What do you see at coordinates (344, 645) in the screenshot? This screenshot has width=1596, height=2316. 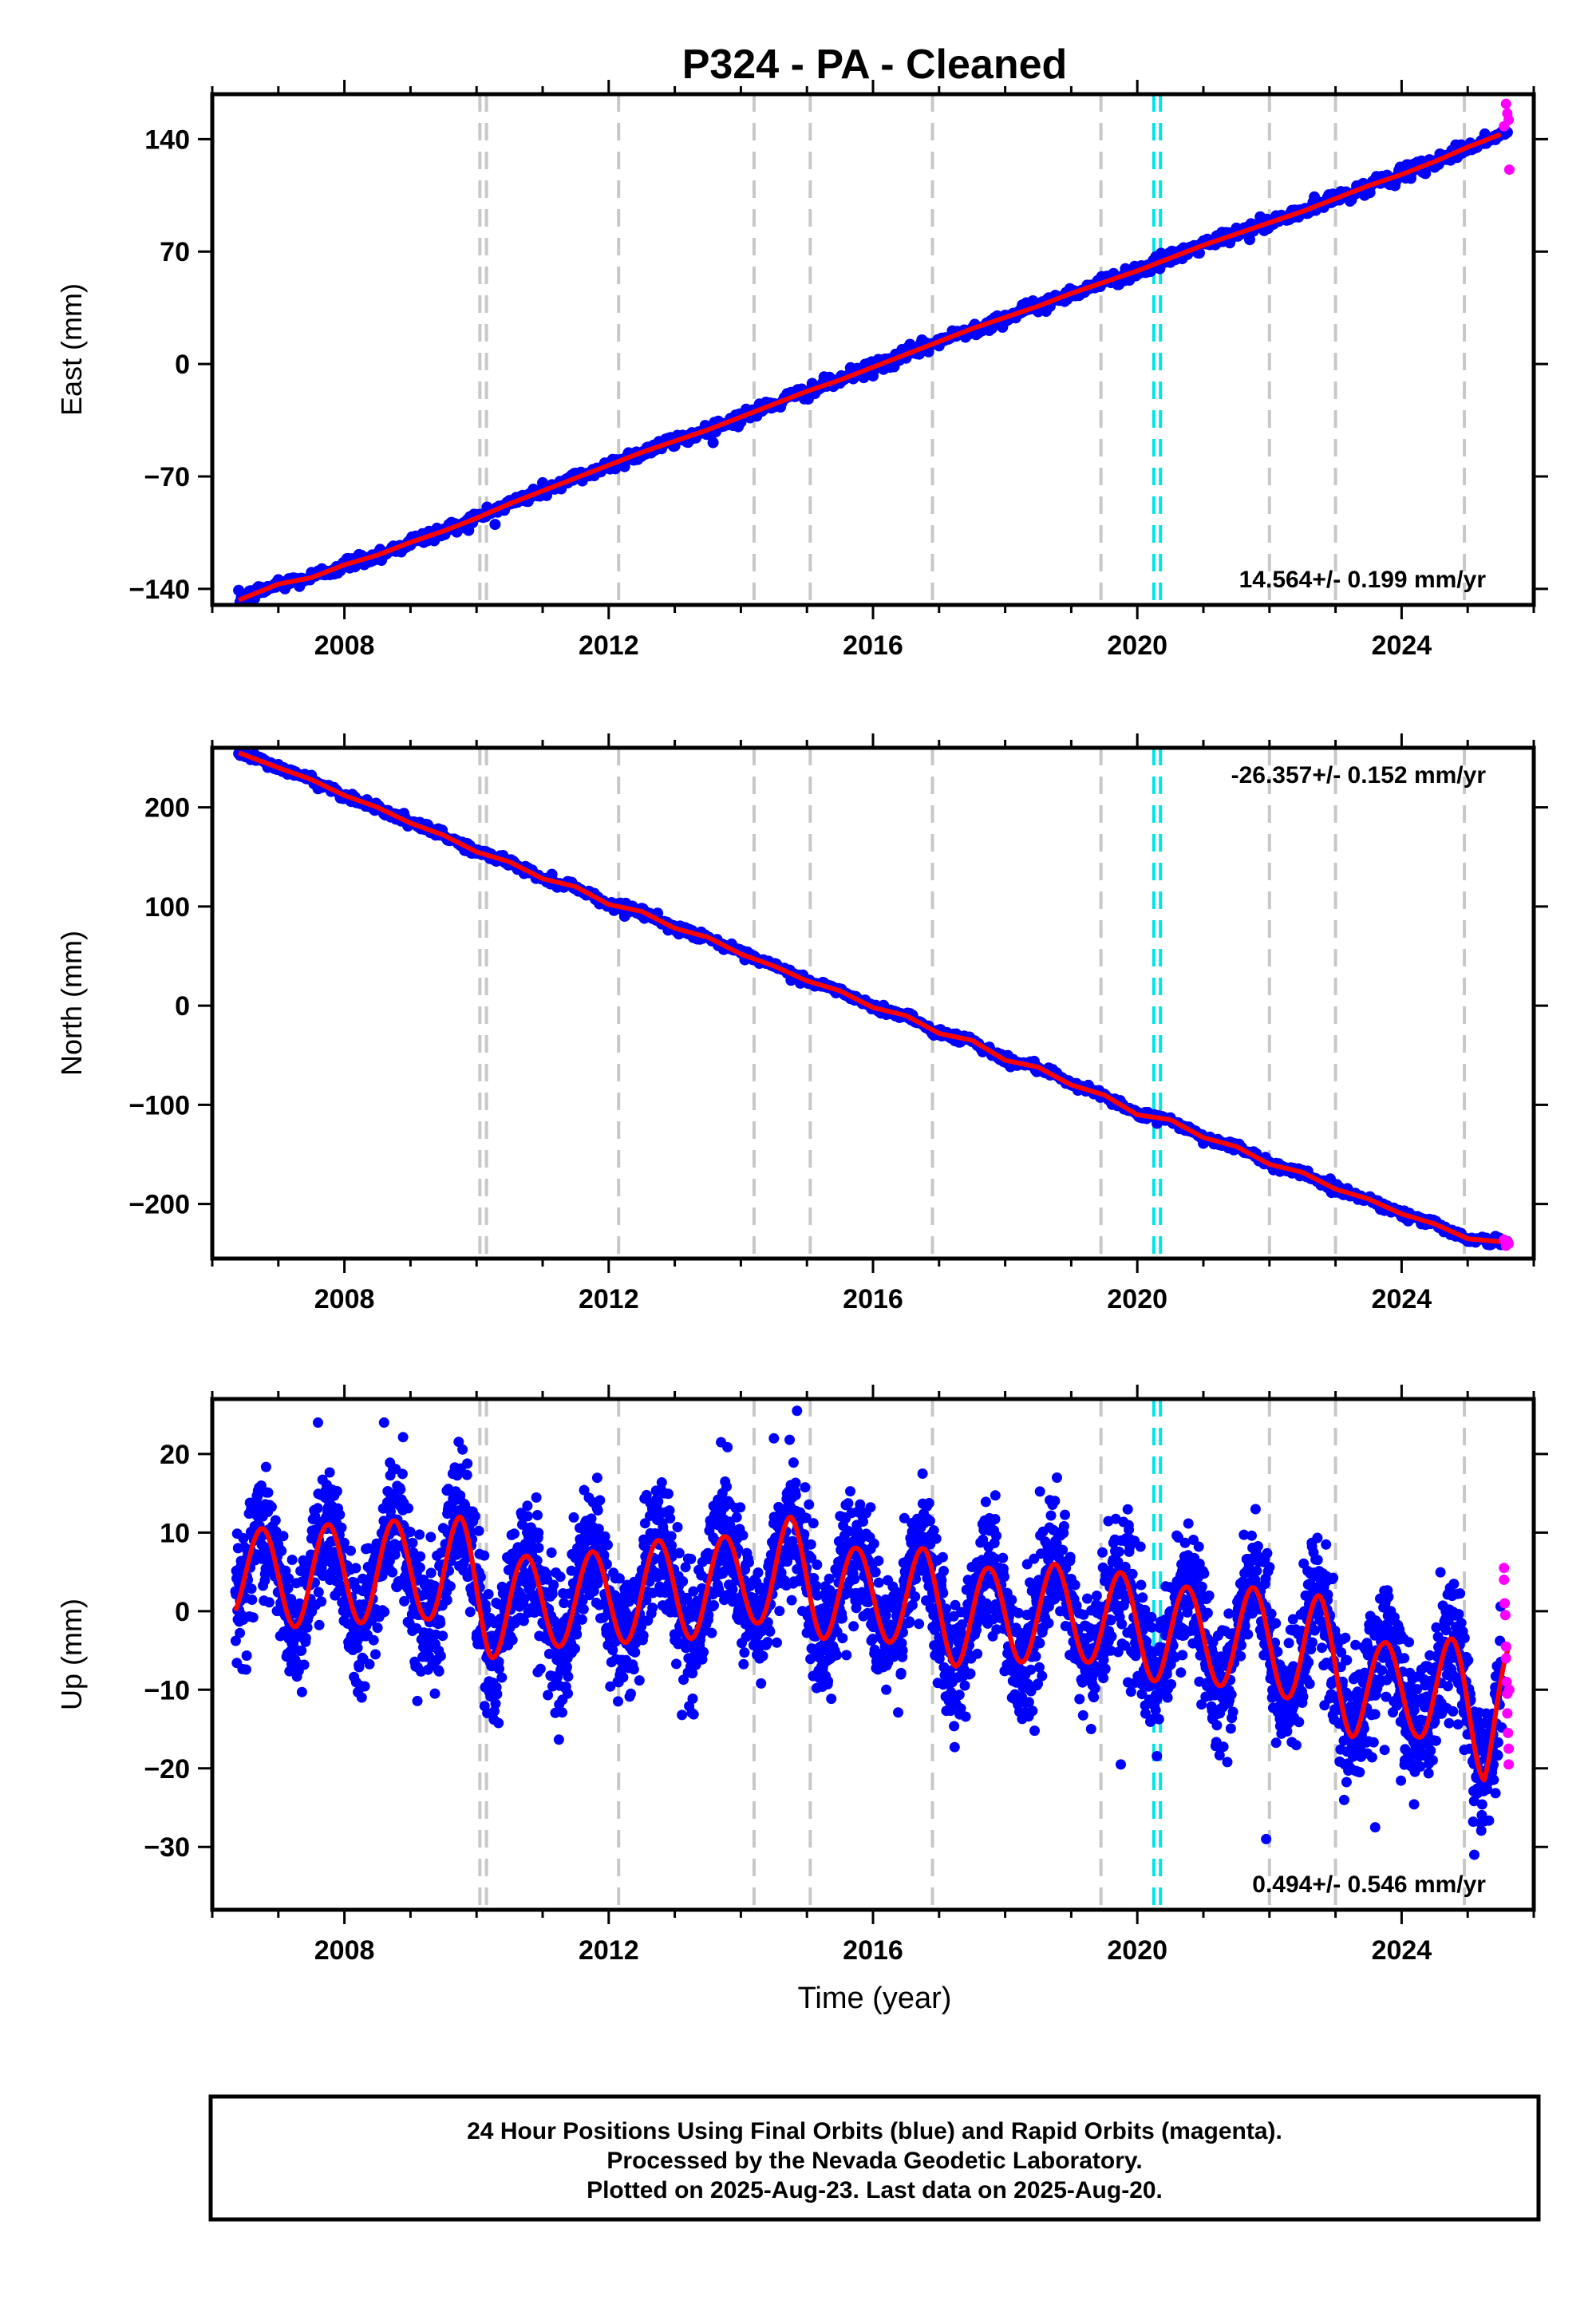 I see `x-tick-label: 2008` at bounding box center [344, 645].